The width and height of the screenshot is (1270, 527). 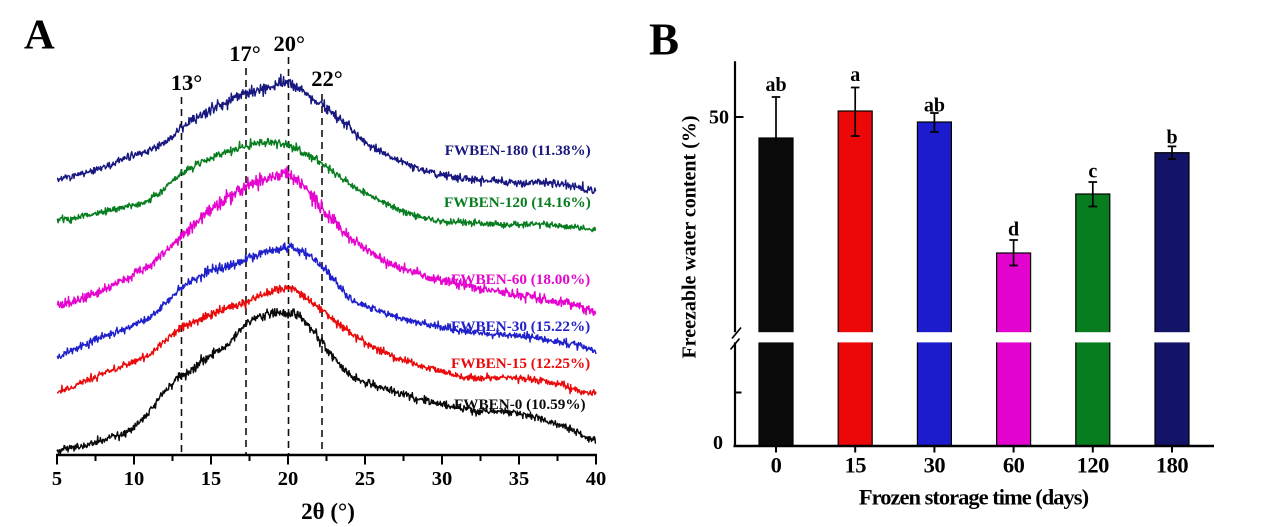 I want to click on svg-text: Freezable water content (%), so click(x=690, y=236).